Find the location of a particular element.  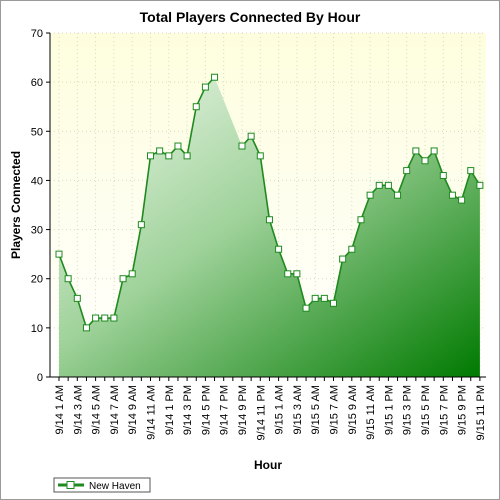

chart-title: Total Players Connected By Hour is located at coordinates (250, 17).